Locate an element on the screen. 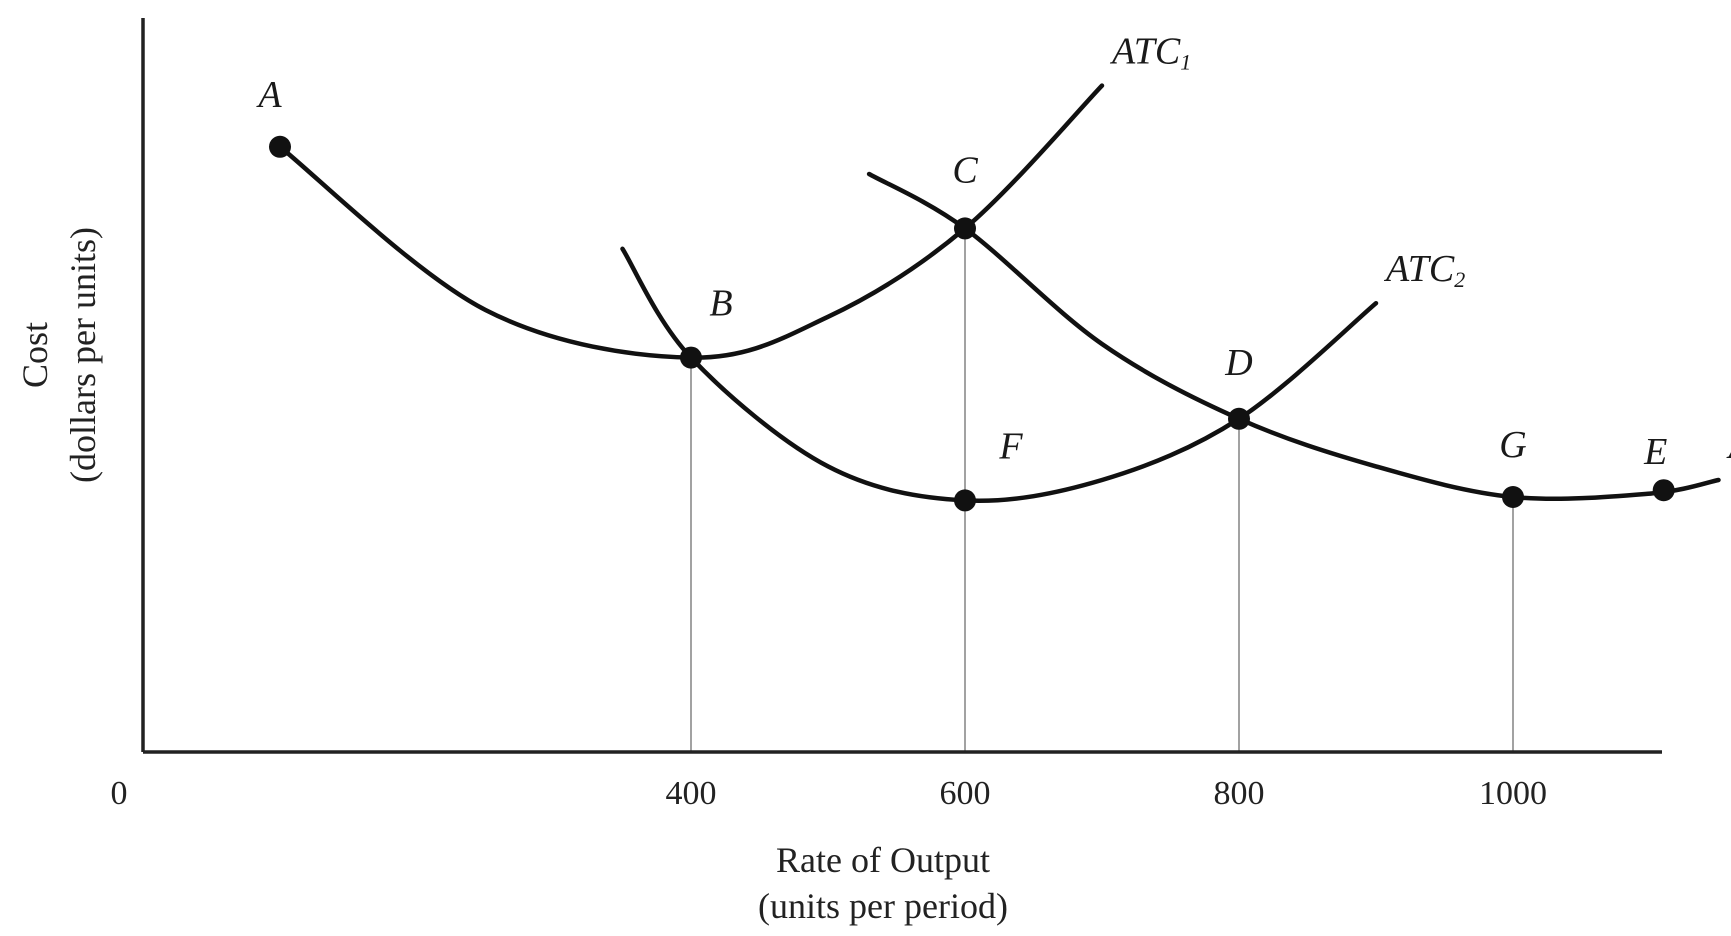  point-label-A: A is located at coordinates (268, 95).